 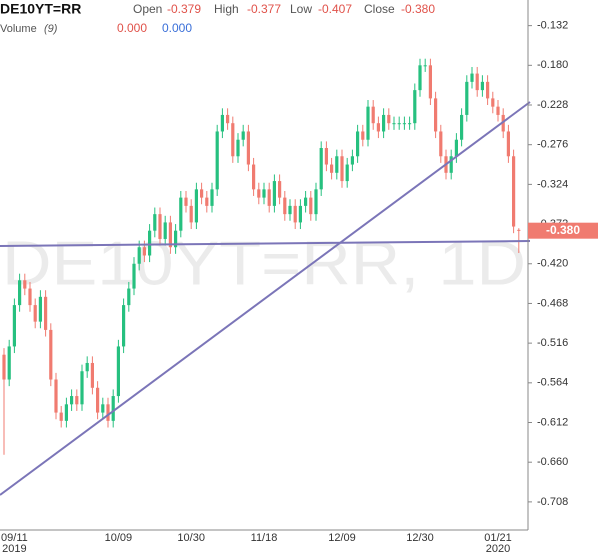 What do you see at coordinates (552, 65) in the screenshot?
I see `y-tick-label: -0.180` at bounding box center [552, 65].